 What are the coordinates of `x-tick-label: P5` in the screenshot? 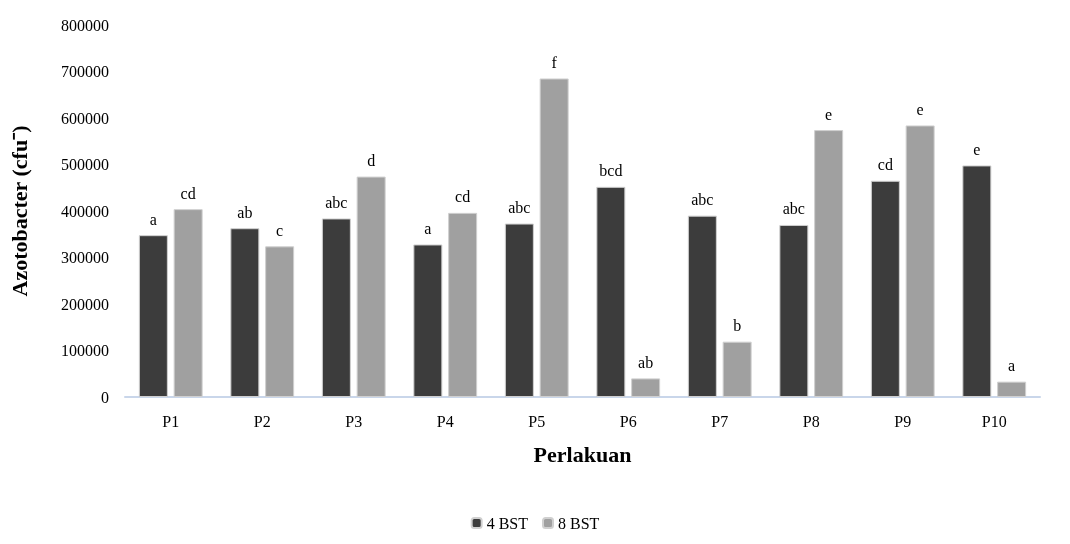 It's located at (537, 421).